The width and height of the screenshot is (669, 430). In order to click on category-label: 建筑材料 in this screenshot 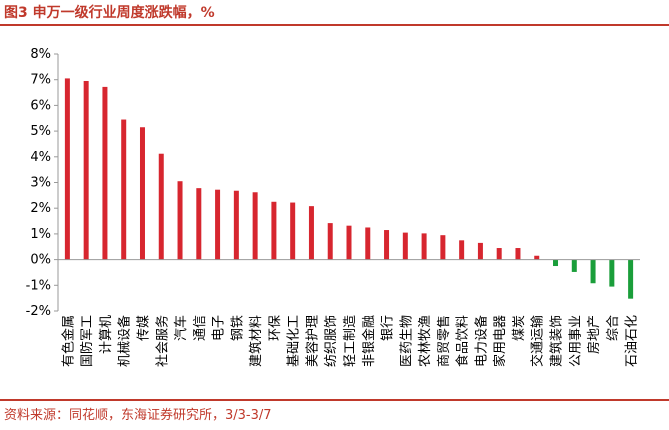, I will do `click(256, 341)`.